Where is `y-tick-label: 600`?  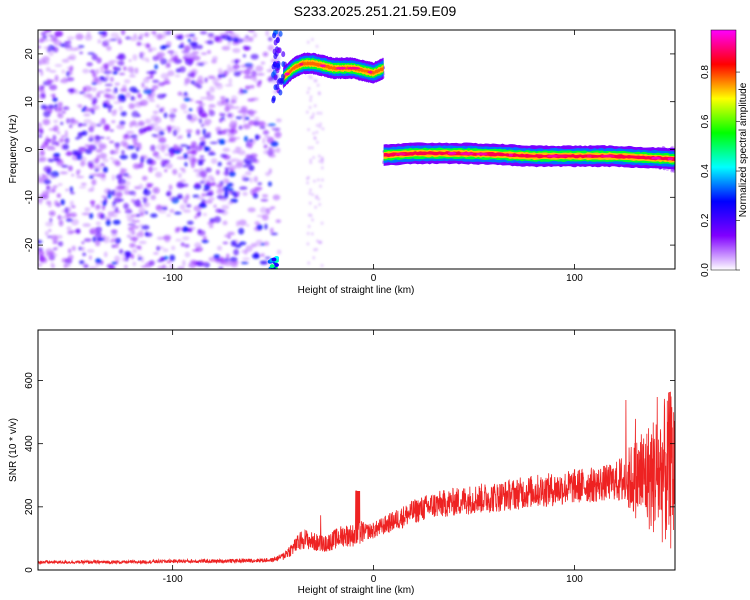 y-tick-label: 600 is located at coordinates (29, 380).